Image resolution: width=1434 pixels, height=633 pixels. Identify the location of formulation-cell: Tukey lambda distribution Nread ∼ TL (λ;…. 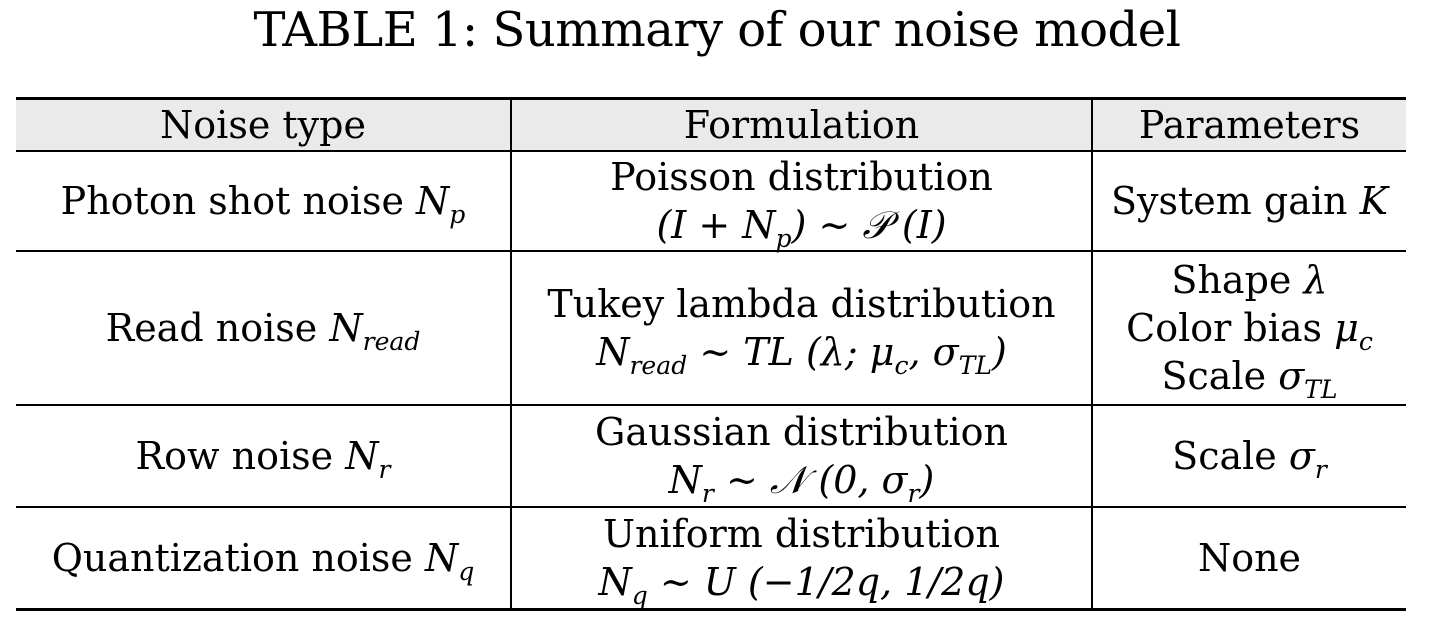
(801, 328).